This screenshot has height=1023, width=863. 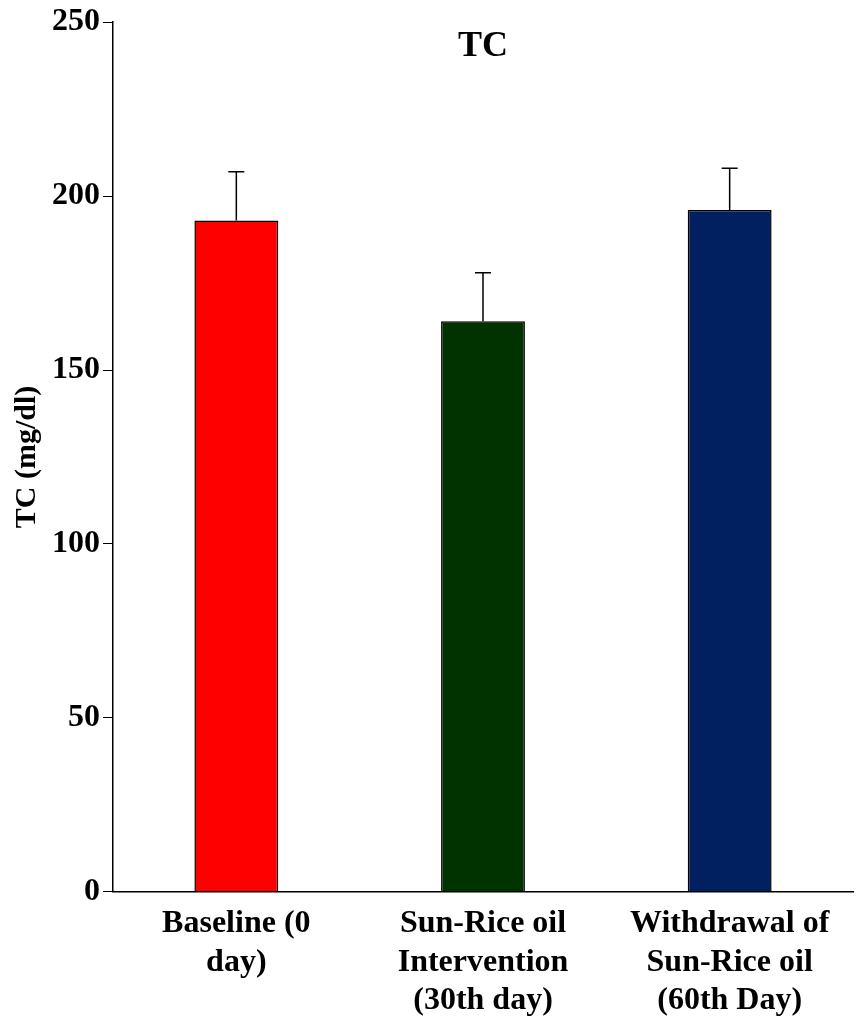 I want to click on x-tick-label: Withdrawal of Sun-Rice oil (60th Day), so click(x=729, y=960).